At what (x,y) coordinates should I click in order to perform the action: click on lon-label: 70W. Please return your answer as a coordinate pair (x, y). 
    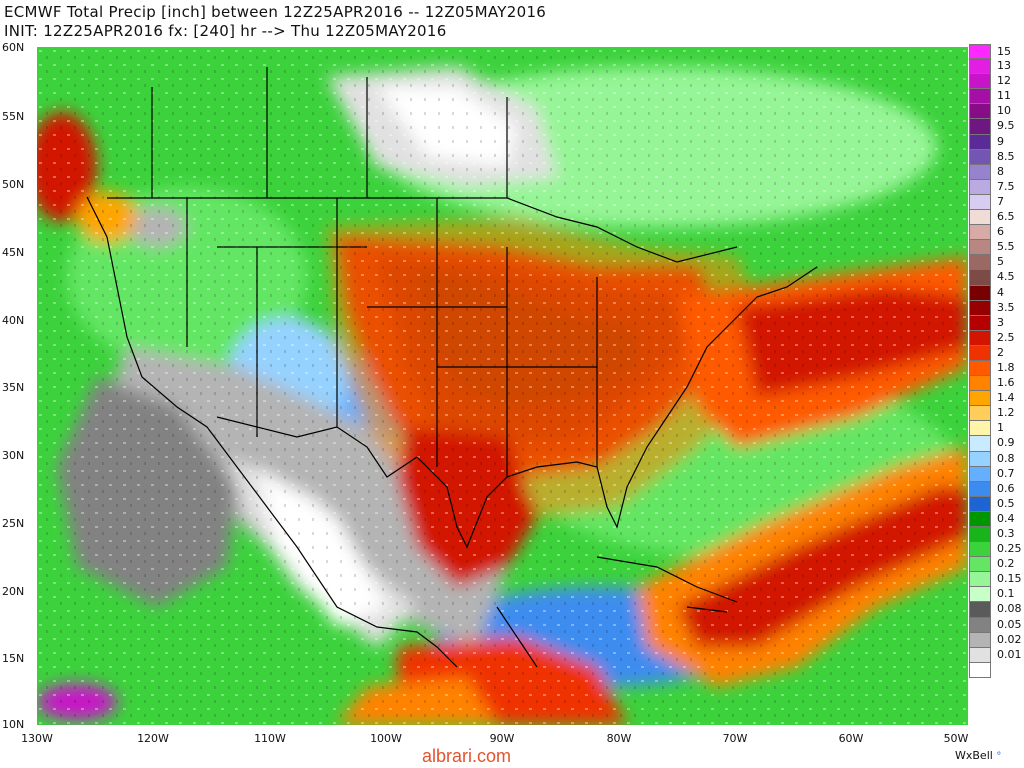
    Looking at the image, I should click on (735, 738).